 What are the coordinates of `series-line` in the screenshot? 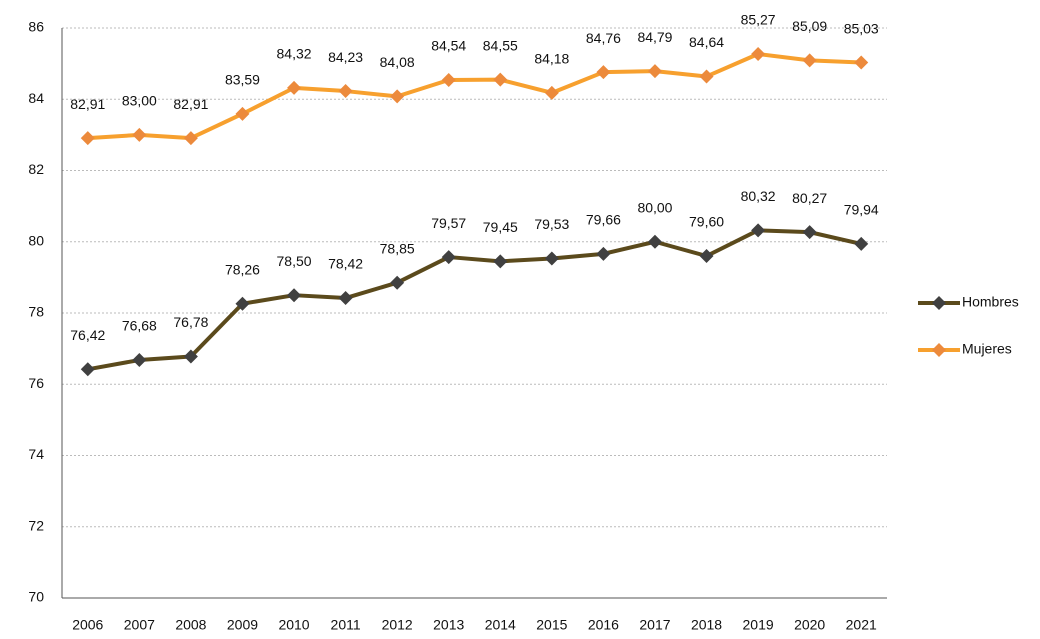 It's located at (474, 96).